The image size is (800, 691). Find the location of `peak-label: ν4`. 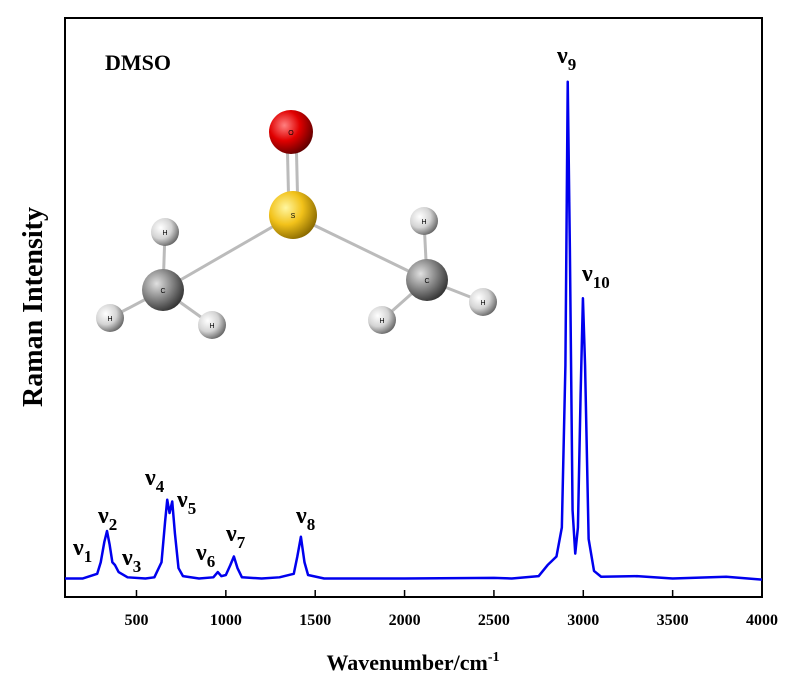

peak-label: ν4 is located at coordinates (154, 480).